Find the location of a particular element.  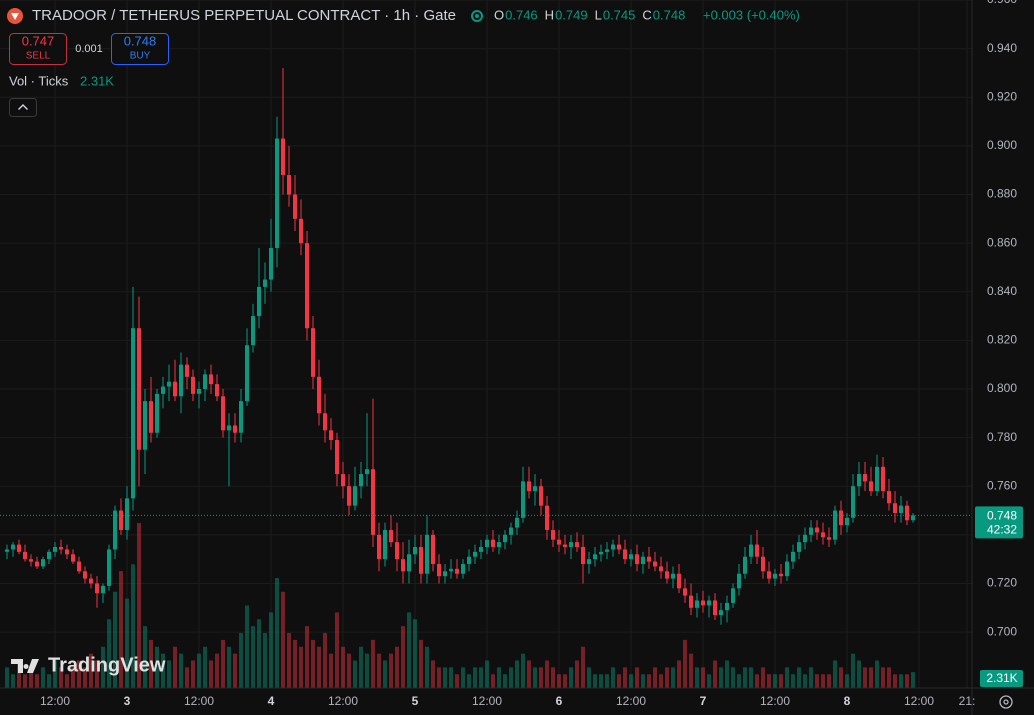

ohlc-legend: O 0.746 H 0.749 L 0.745 C 0.748 is located at coordinates (589, 14).